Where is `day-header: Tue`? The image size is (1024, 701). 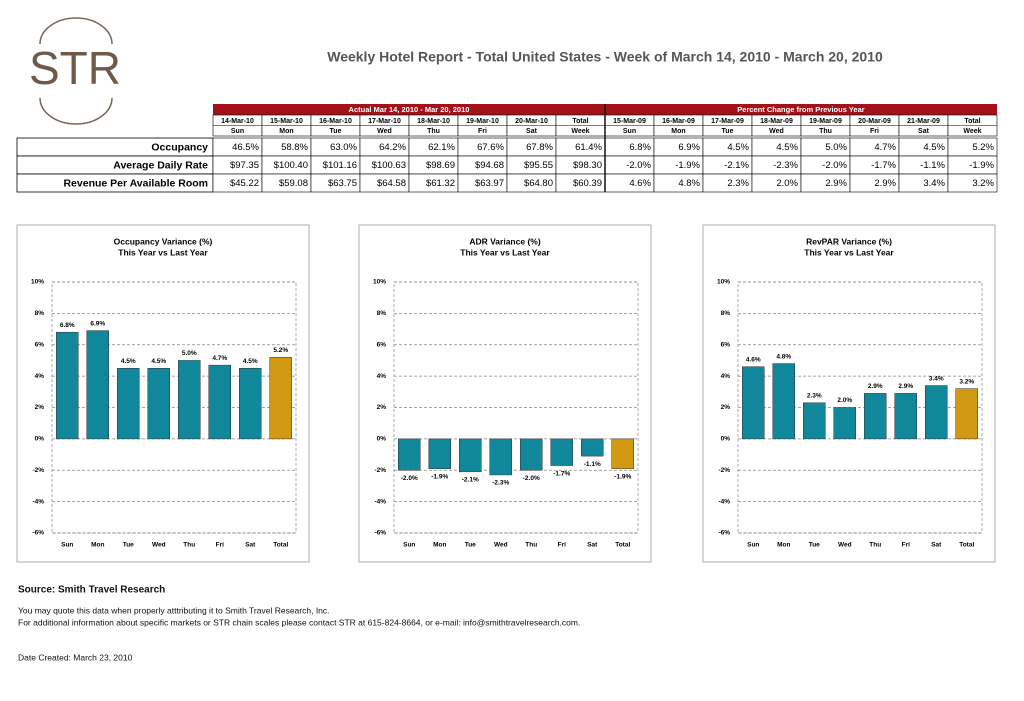 day-header: Tue is located at coordinates (728, 131).